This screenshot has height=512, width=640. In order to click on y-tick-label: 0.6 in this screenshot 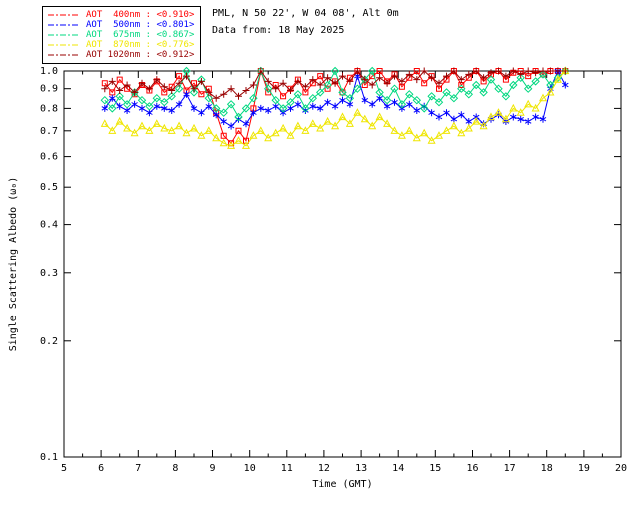, I will do `click(49, 157)`.